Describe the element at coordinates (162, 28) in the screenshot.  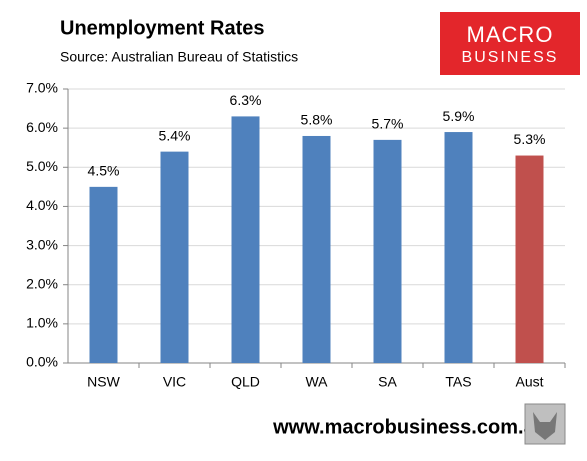
I see `chart-title: Unemployment Rates` at that location.